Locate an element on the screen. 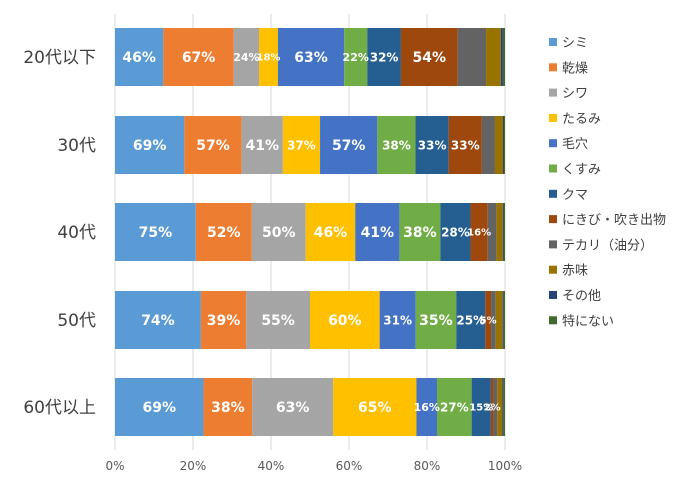 This screenshot has height=489, width=700. category-label: 20代以下 is located at coordinates (59, 58).